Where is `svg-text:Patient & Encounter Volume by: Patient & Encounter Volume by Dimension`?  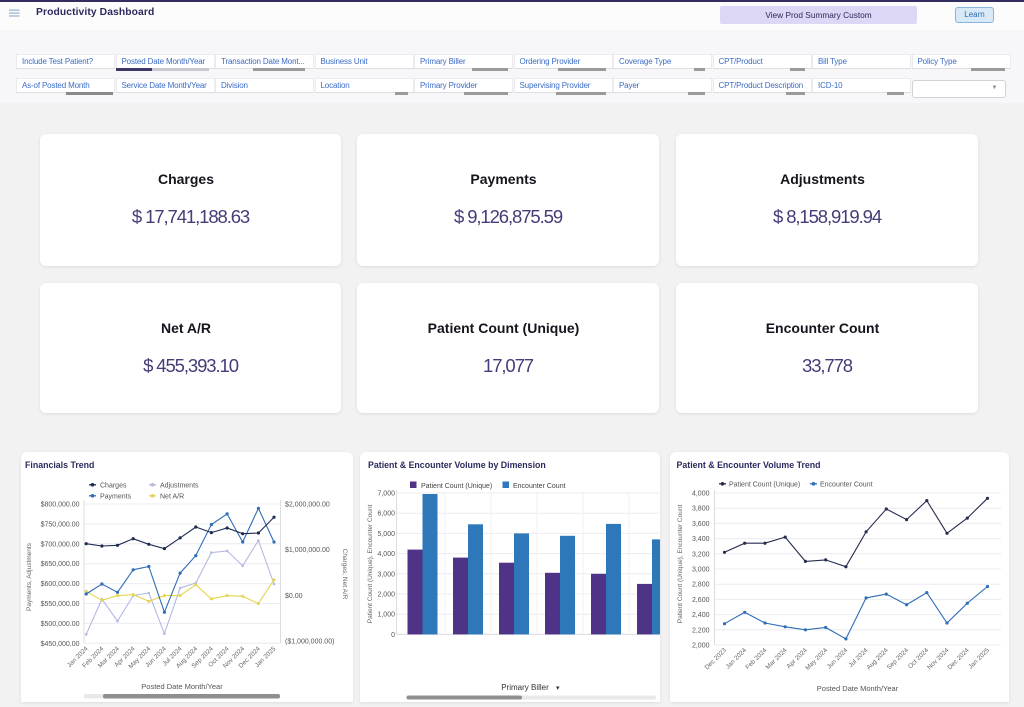
svg-text:Patient & Encounter Volume by: Patient & Encounter Volume by Dimension is located at coordinates (457, 465).